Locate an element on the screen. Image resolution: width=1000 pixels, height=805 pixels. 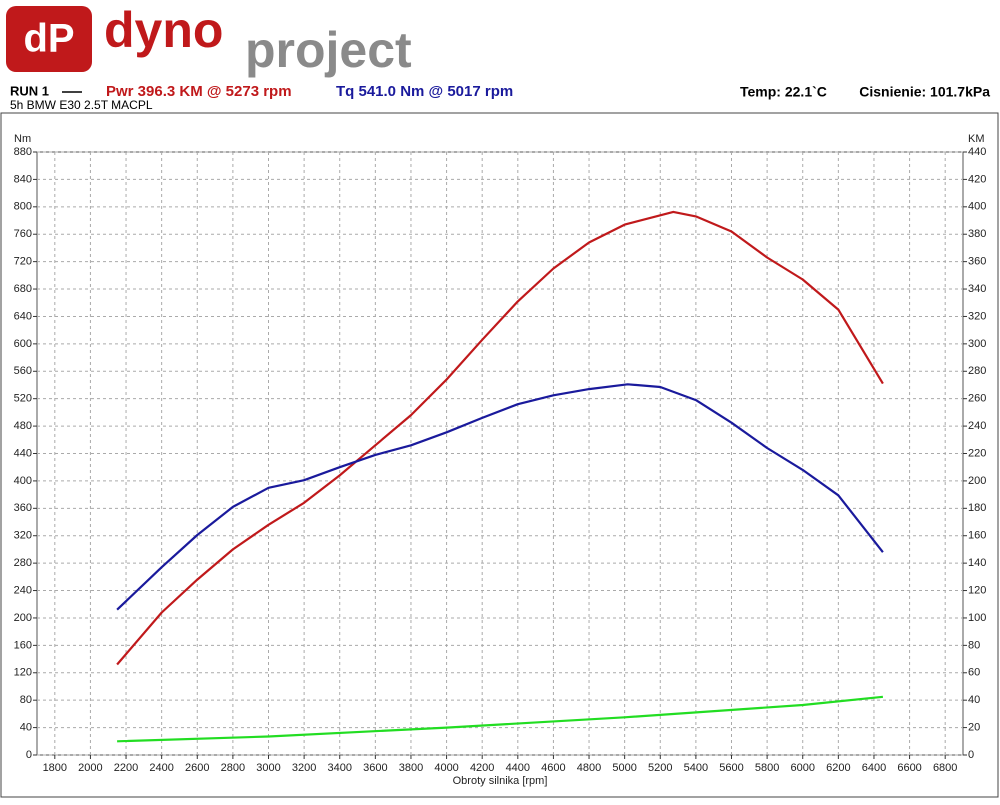
y-axis-title: Nm is located at coordinates (22, 139).